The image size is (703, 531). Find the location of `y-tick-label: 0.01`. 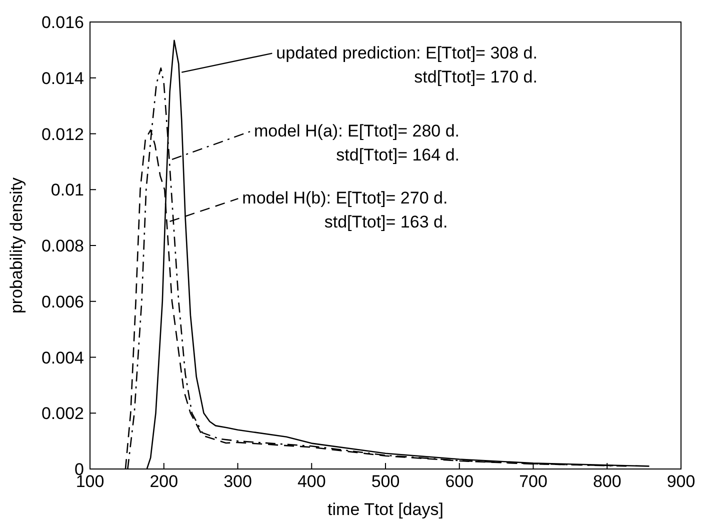

y-tick-label: 0.01 is located at coordinates (67, 190).